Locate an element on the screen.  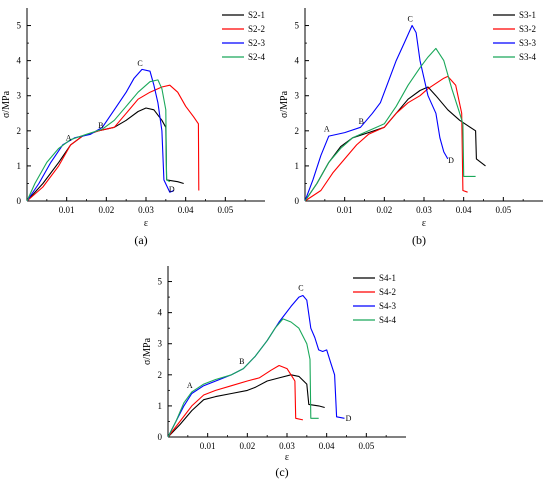
legend-entry: S2-4 is located at coordinates (257, 57).